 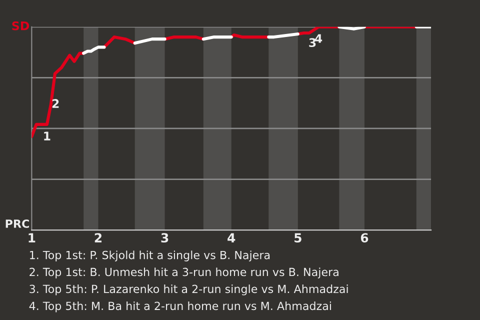 What do you see at coordinates (318, 38) in the screenshot?
I see `annotation: 4` at bounding box center [318, 38].